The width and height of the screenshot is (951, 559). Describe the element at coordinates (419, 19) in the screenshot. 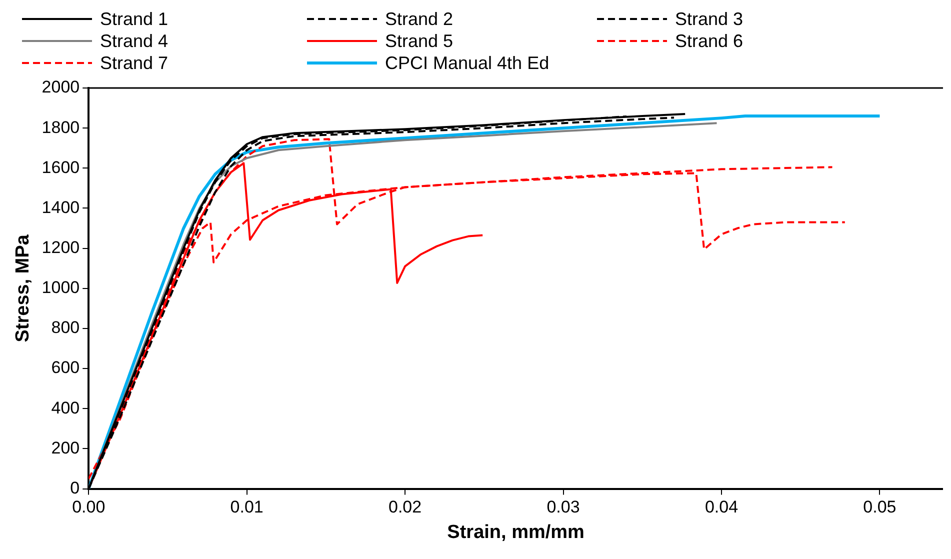

I see `legend-label: Strand 2` at that location.